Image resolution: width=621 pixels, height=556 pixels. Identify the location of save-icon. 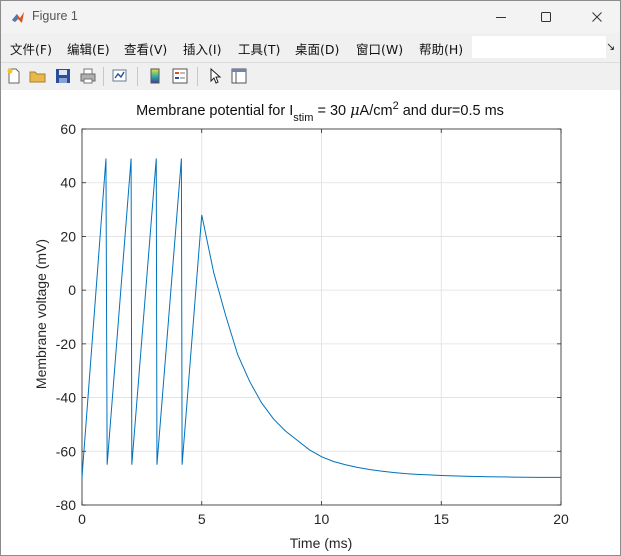
(63, 76).